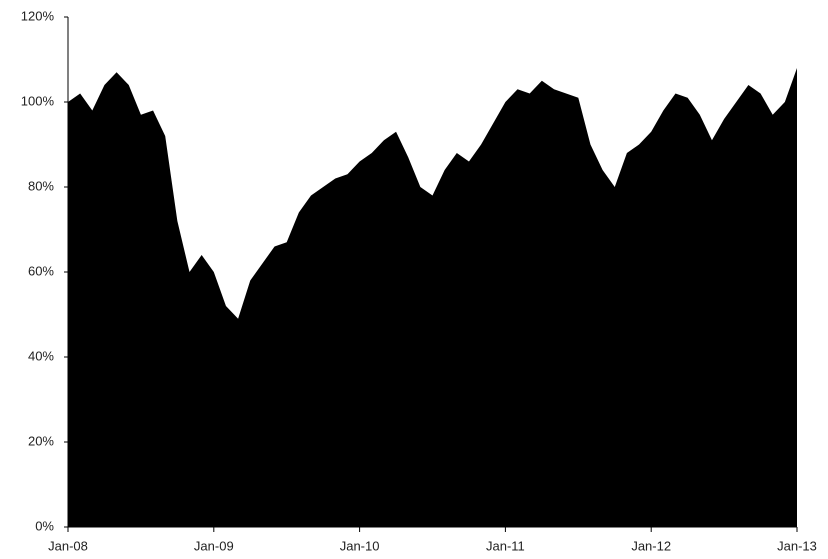 This screenshot has height=559, width=828. Describe the element at coordinates (505, 545) in the screenshot. I see `x-tick-label: Jan-11` at that location.